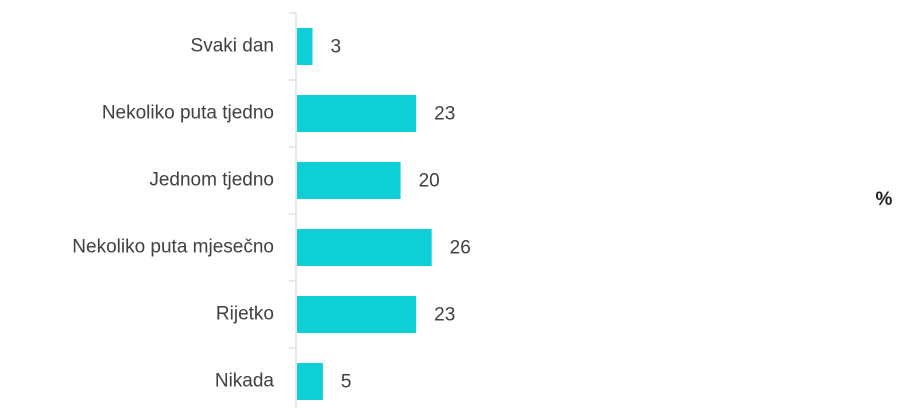  What do you see at coordinates (173, 247) in the screenshot?
I see `category-label: Nekoliko puta mjesečno` at bounding box center [173, 247].